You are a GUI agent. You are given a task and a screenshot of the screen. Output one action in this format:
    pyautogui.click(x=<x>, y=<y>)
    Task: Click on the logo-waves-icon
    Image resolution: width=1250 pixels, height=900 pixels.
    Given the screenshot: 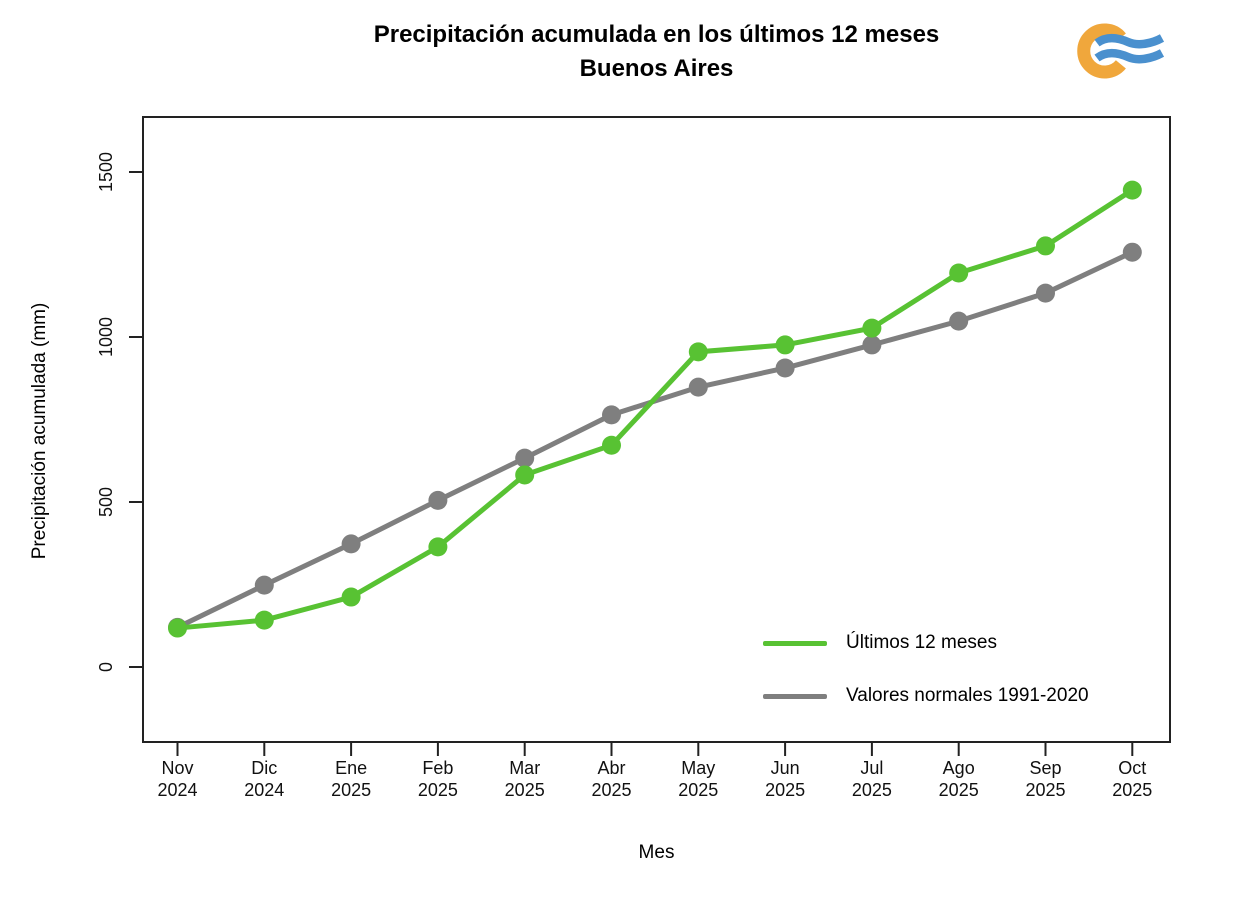 What is the action you would take?
    pyautogui.click(x=1129, y=48)
    